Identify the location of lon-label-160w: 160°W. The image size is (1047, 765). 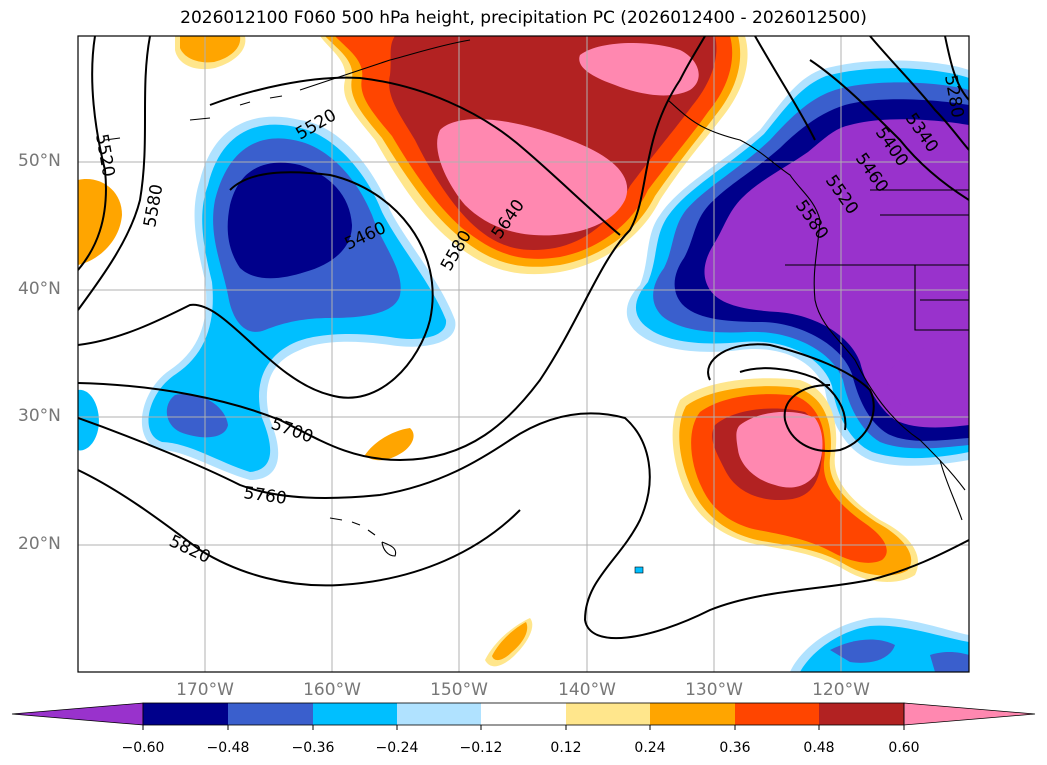
(332, 690).